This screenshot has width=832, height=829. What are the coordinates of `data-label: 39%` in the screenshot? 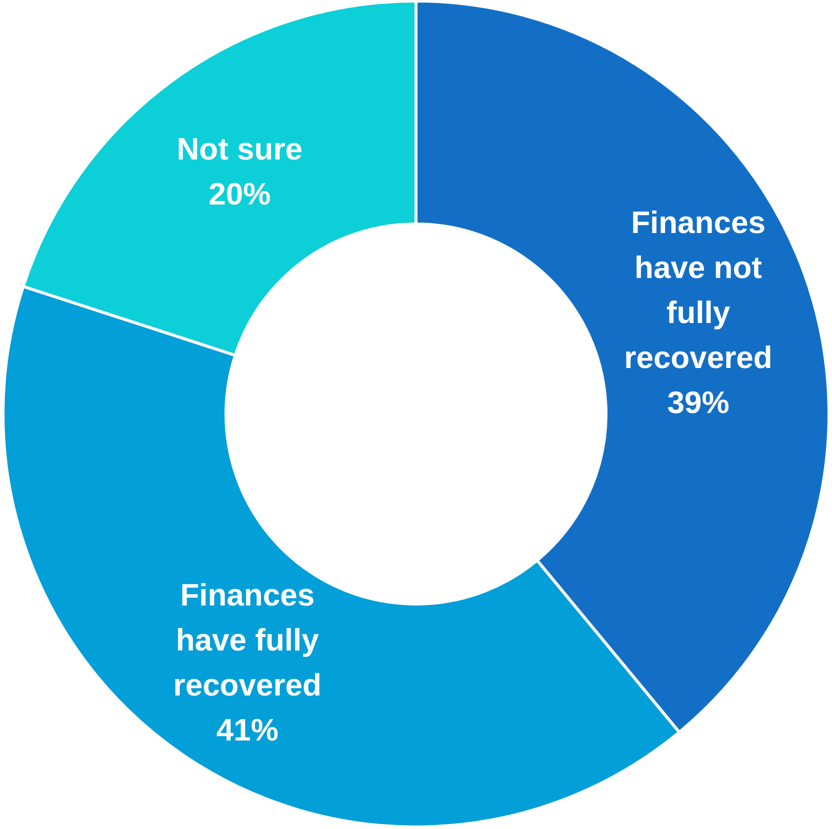 It's located at (698, 402).